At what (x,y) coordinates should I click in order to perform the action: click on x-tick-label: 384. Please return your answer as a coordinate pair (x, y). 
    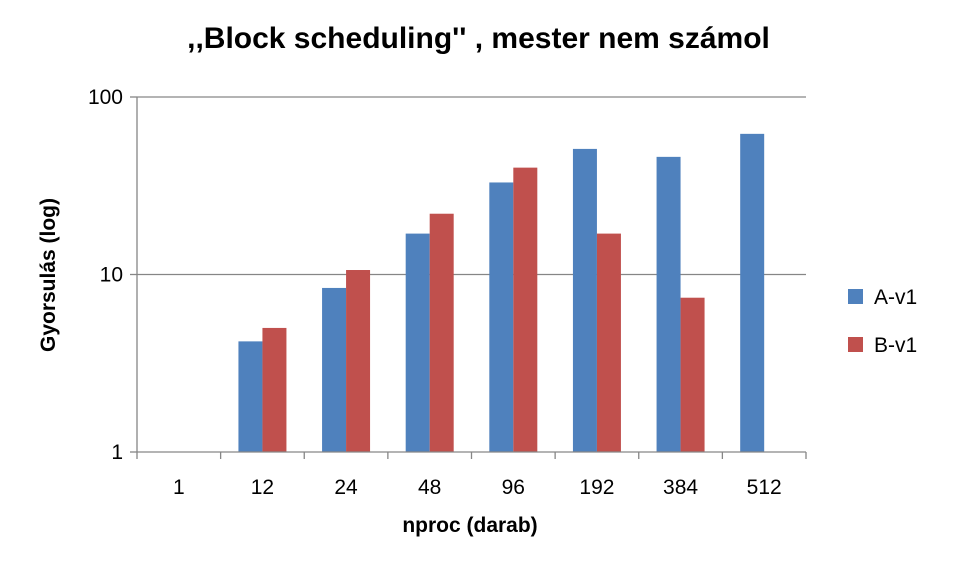
    Looking at the image, I should click on (680, 487).